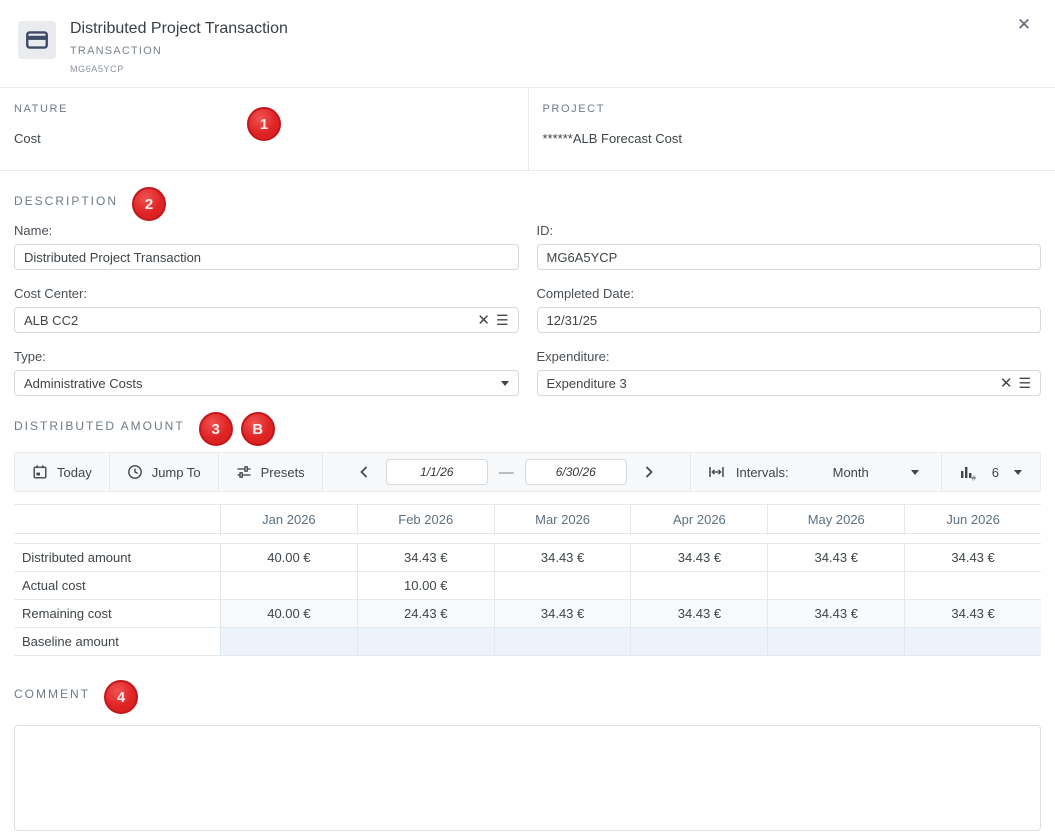  Describe the element at coordinates (527, 778) in the screenshot. I see `comment-textarea` at that location.